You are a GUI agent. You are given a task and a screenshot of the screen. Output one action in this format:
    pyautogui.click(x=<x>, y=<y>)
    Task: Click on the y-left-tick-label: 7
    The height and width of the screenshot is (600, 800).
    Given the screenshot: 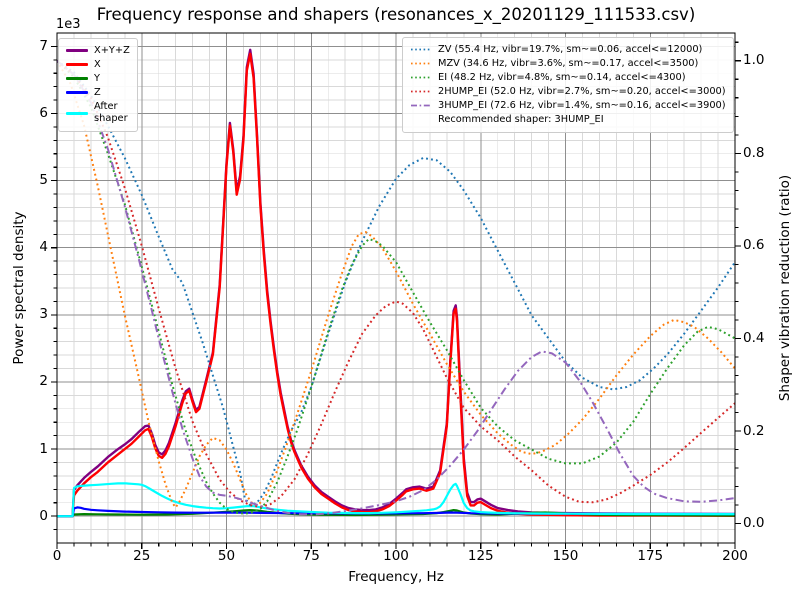 What is the action you would take?
    pyautogui.click(x=43, y=45)
    